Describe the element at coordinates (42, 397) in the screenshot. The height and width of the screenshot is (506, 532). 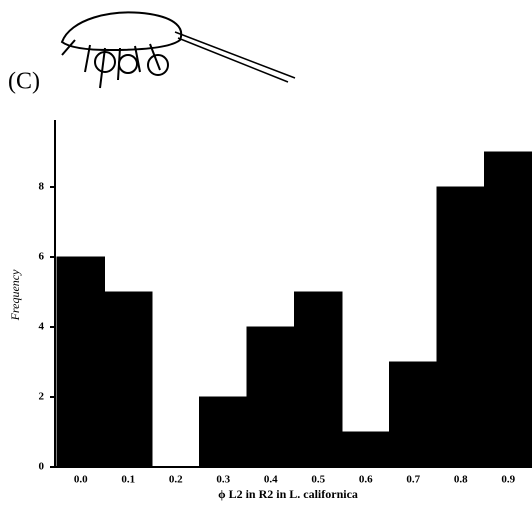
I see `y-tick-label: 2` at that location.